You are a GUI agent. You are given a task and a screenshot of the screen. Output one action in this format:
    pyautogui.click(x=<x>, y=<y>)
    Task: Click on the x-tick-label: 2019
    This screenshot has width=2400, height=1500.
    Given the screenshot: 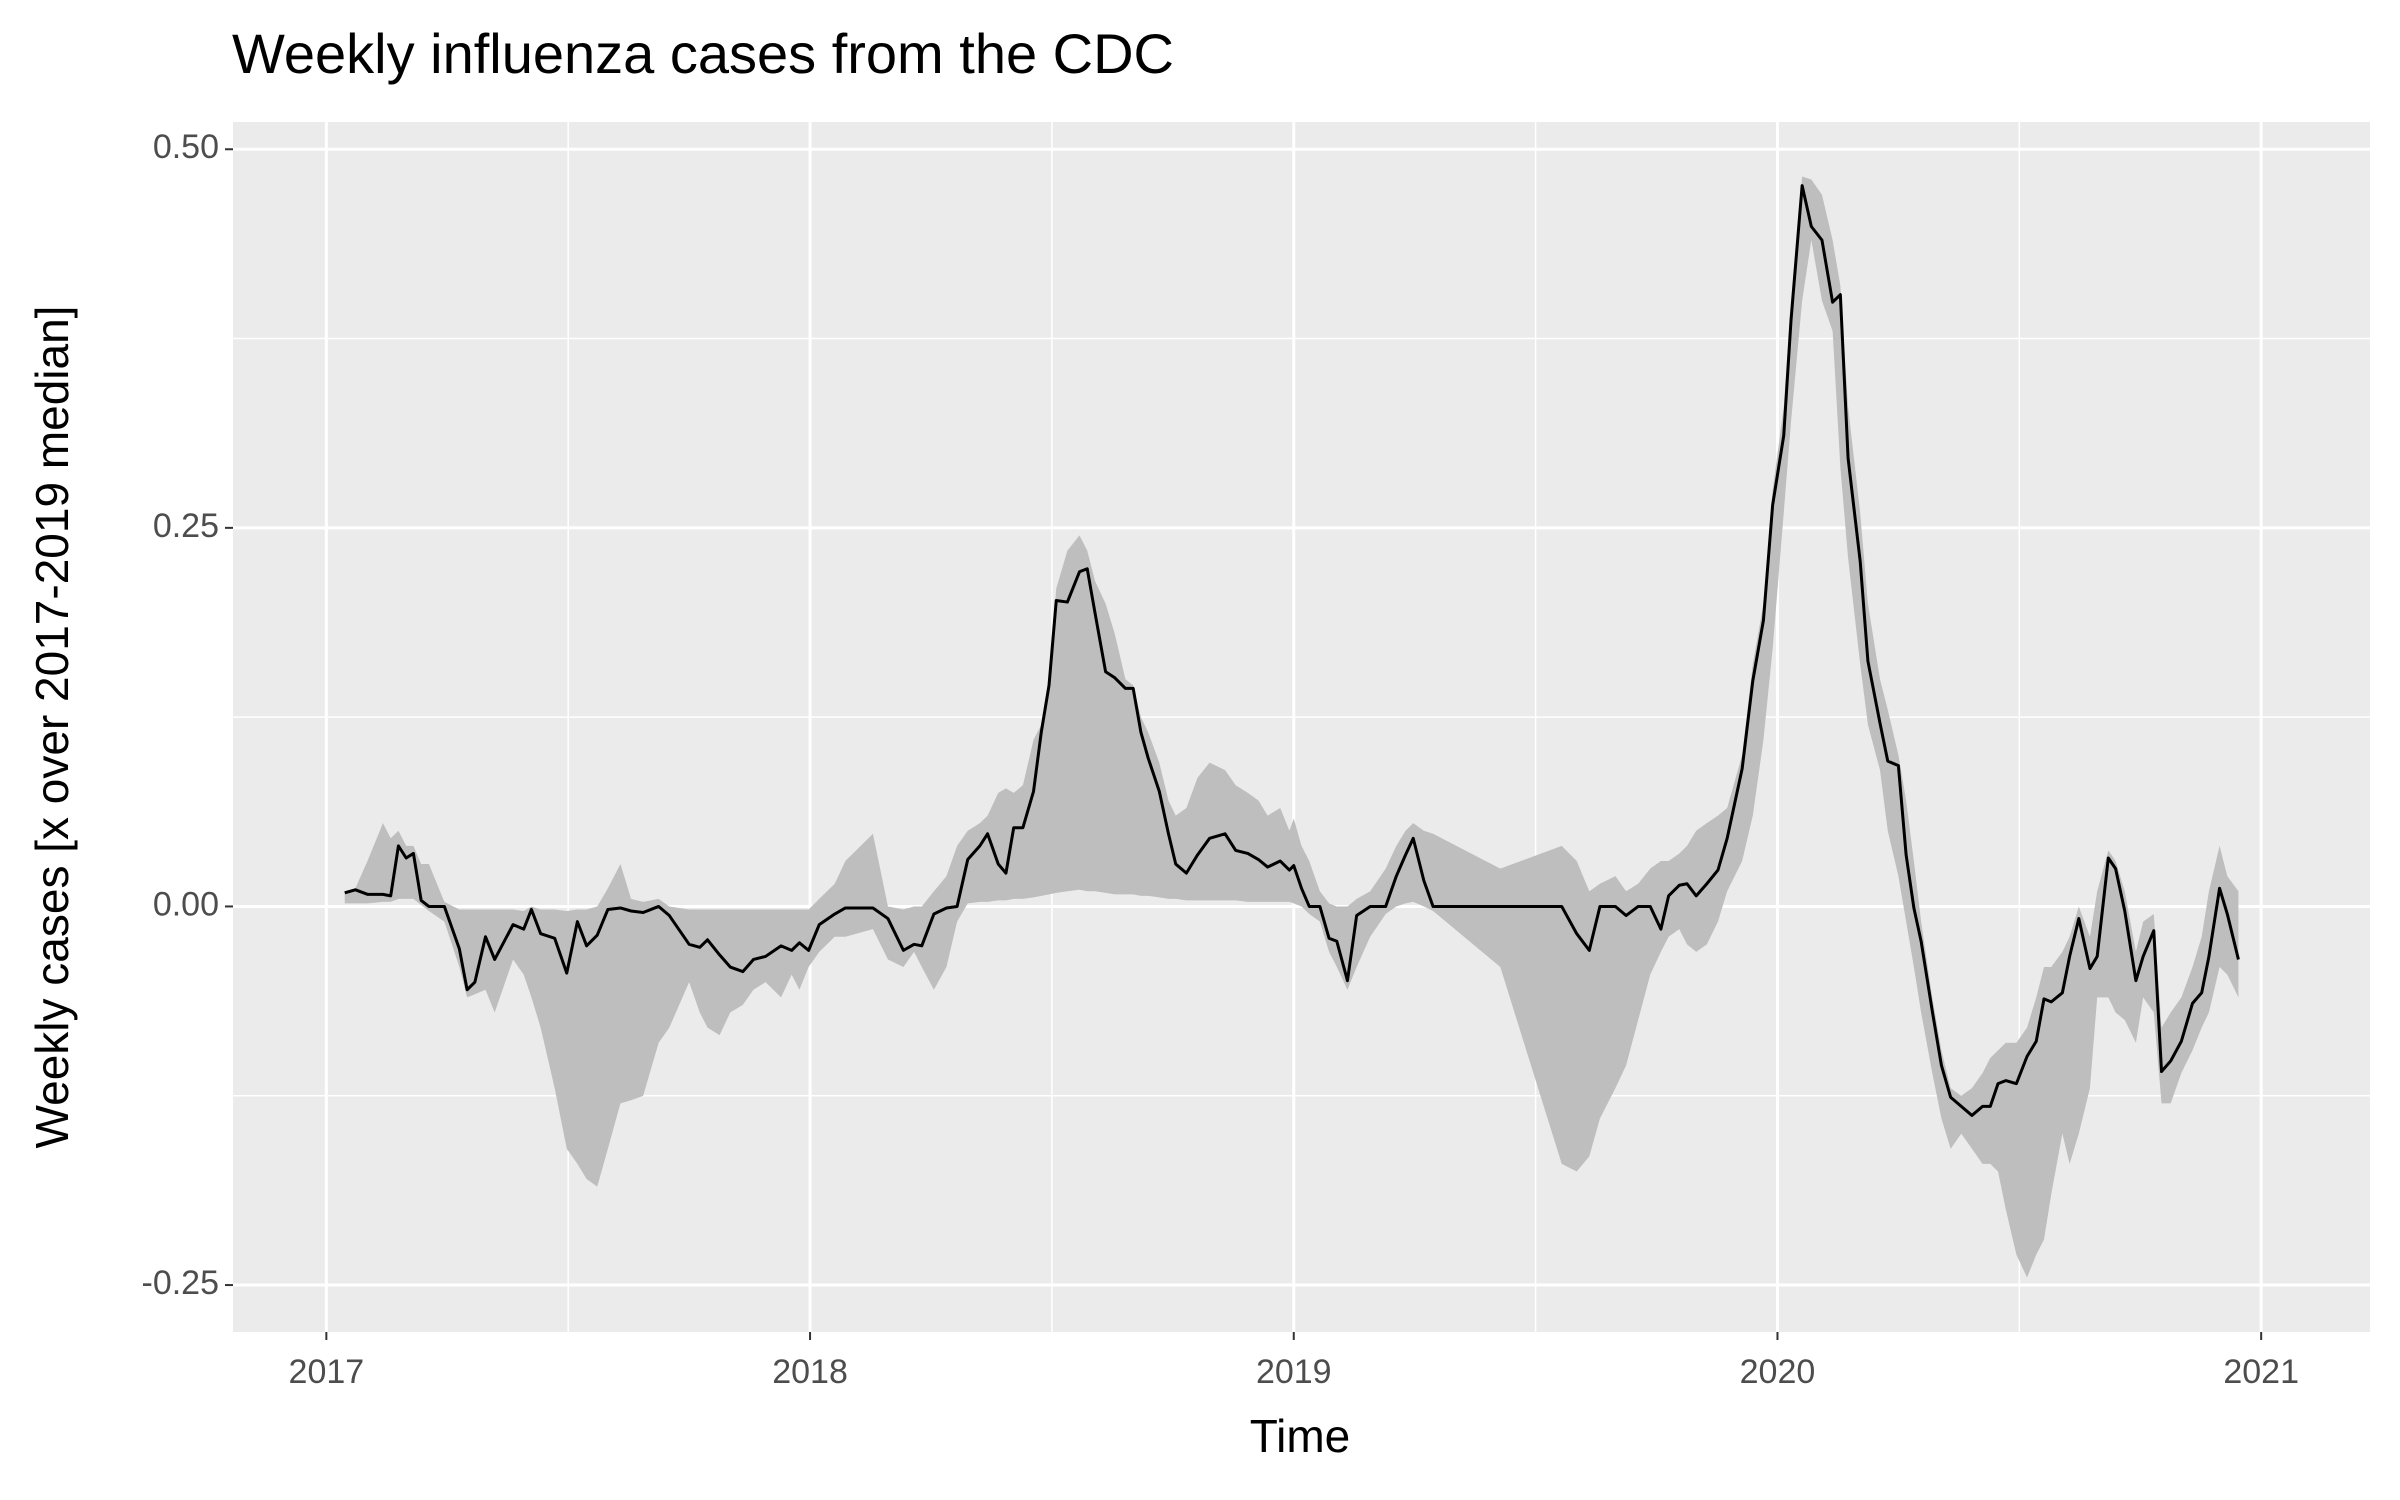 What is the action you would take?
    pyautogui.click(x=1294, y=1372)
    